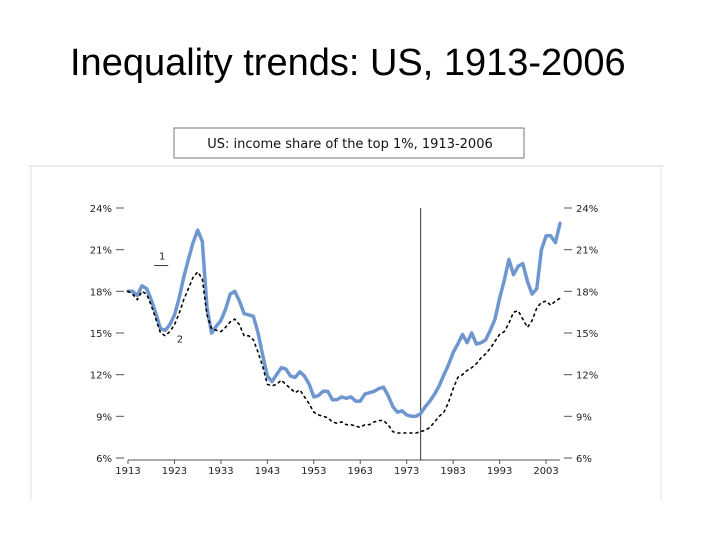 The width and height of the screenshot is (720, 540). Describe the element at coordinates (104, 459) in the screenshot. I see `y-tick-label-left: 6%` at that location.